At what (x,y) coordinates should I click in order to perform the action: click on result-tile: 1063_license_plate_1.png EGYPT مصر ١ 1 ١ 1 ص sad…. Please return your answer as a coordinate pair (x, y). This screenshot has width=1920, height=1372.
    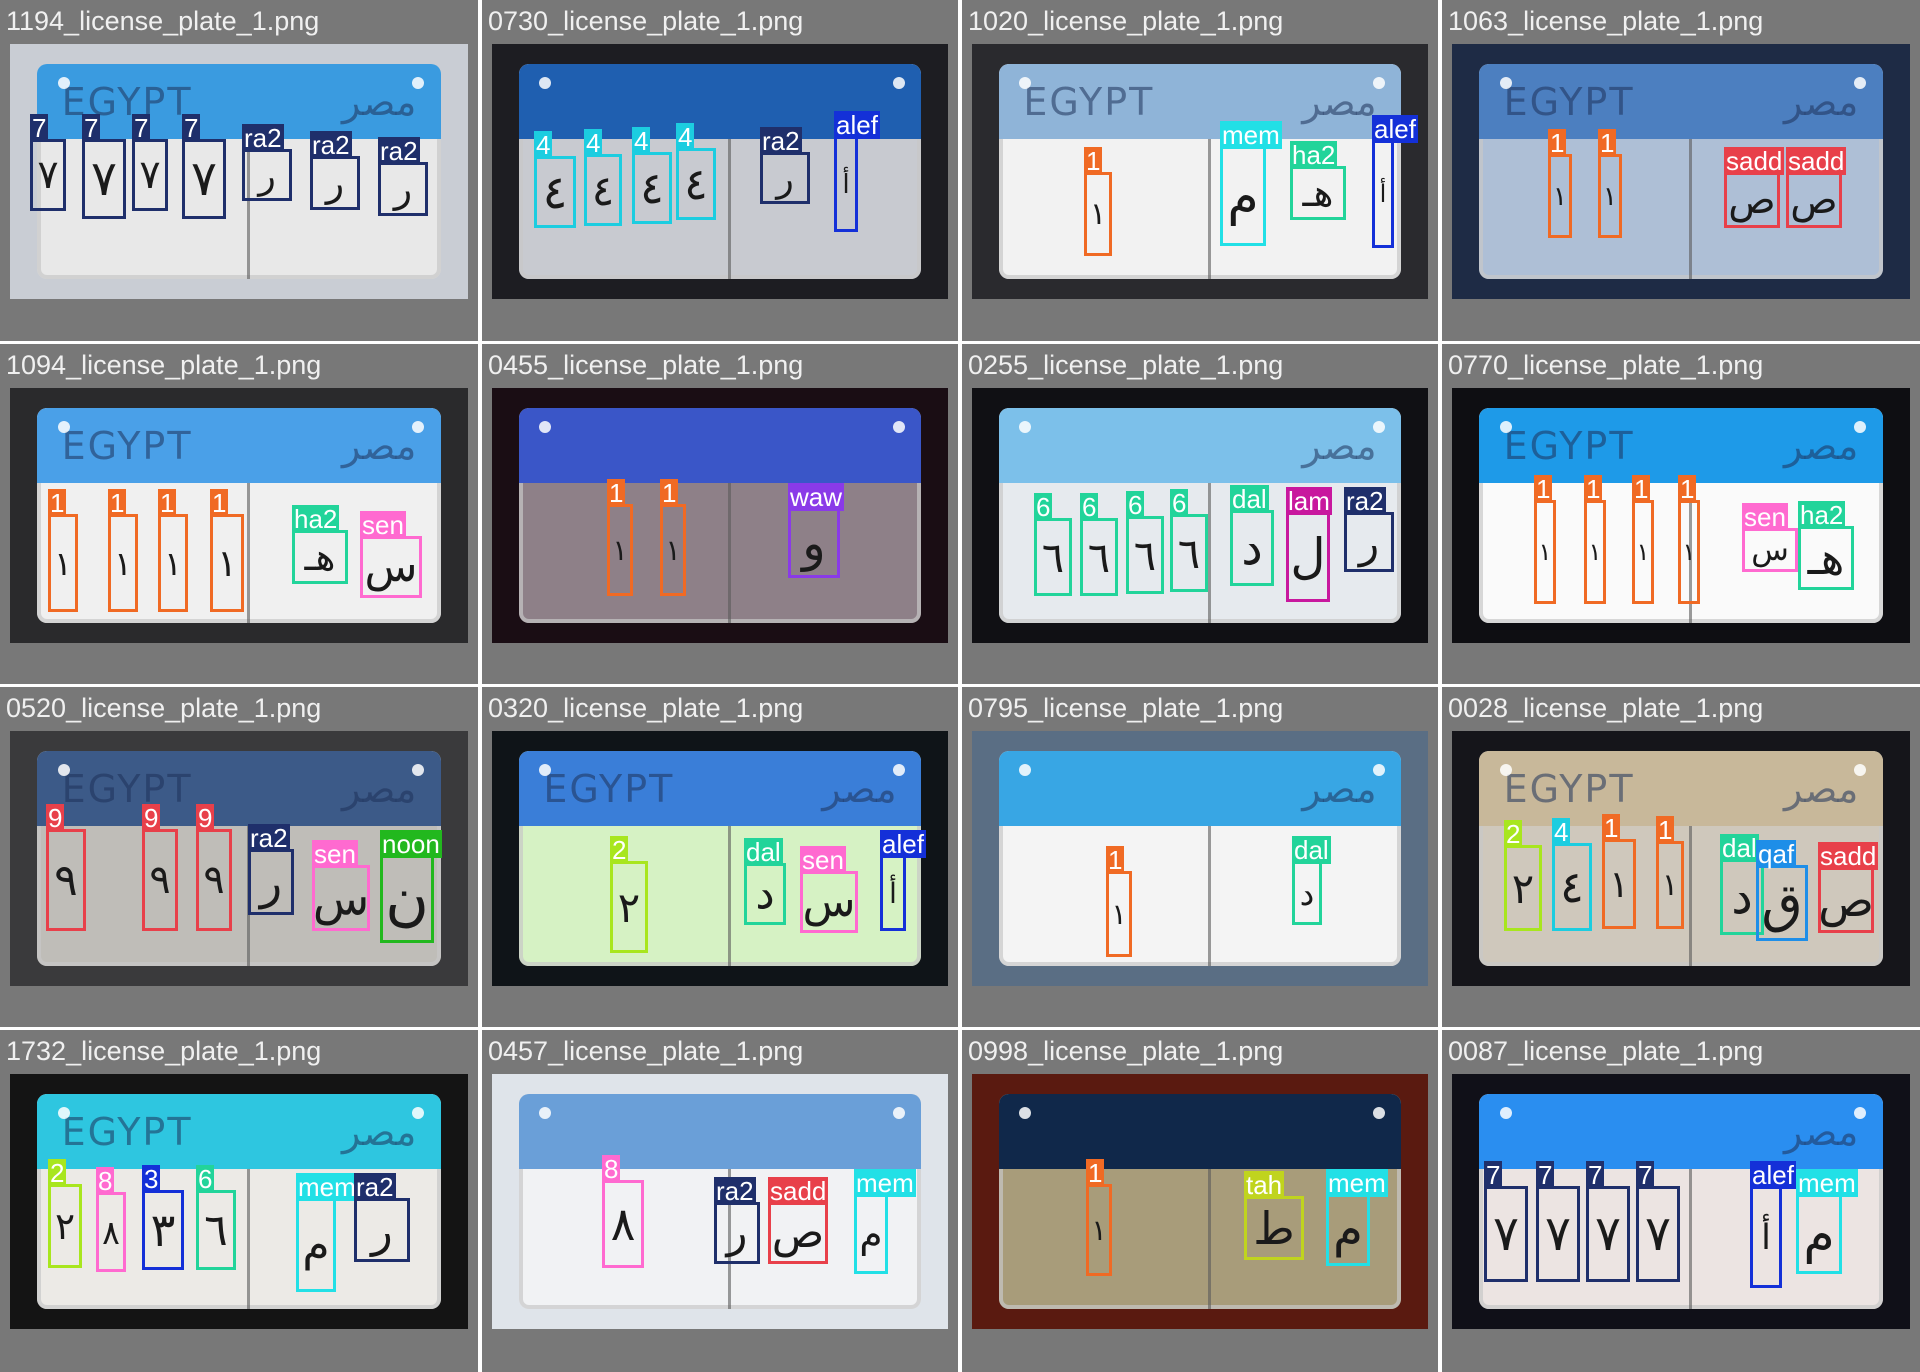
    Looking at the image, I should click on (1681, 170).